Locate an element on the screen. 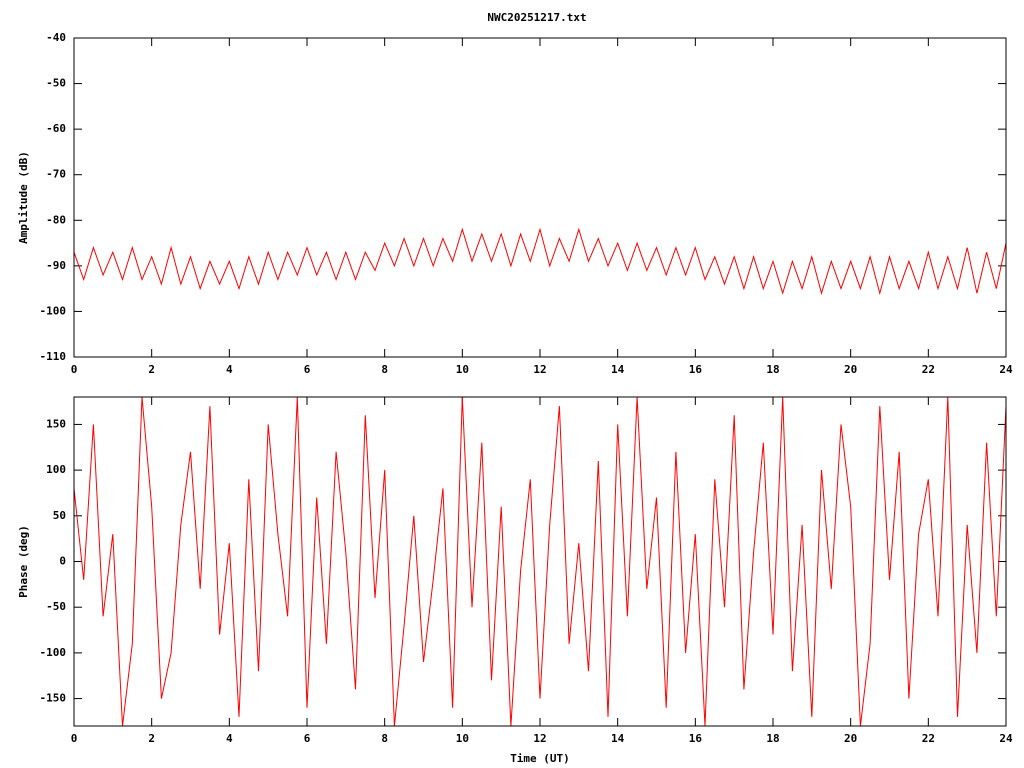 The image size is (1024, 768). y-tick-label: -40 is located at coordinates (56, 37).